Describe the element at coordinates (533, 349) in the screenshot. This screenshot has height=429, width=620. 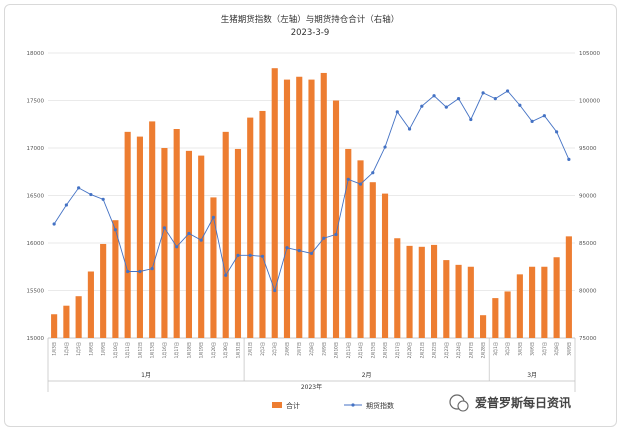
I see `x-tick-label: 3月6日` at that location.